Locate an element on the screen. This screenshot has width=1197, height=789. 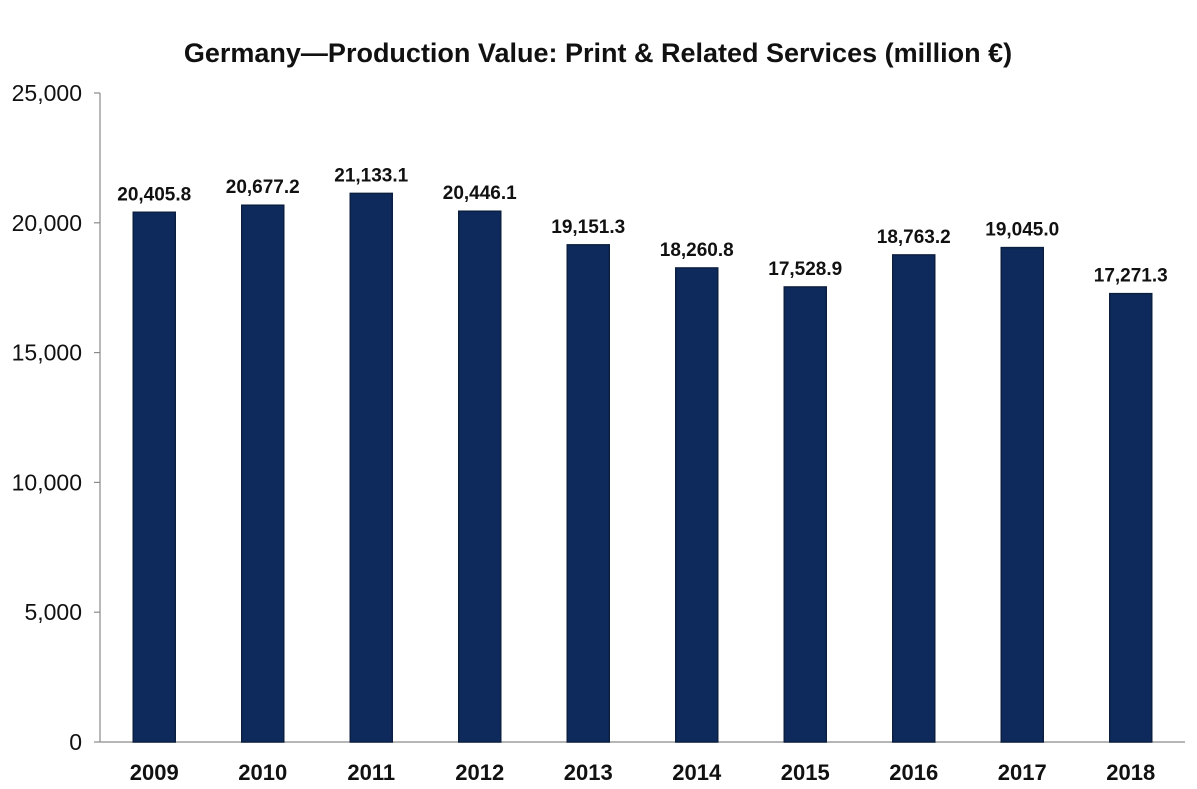
bar-2009 is located at coordinates (154, 477).